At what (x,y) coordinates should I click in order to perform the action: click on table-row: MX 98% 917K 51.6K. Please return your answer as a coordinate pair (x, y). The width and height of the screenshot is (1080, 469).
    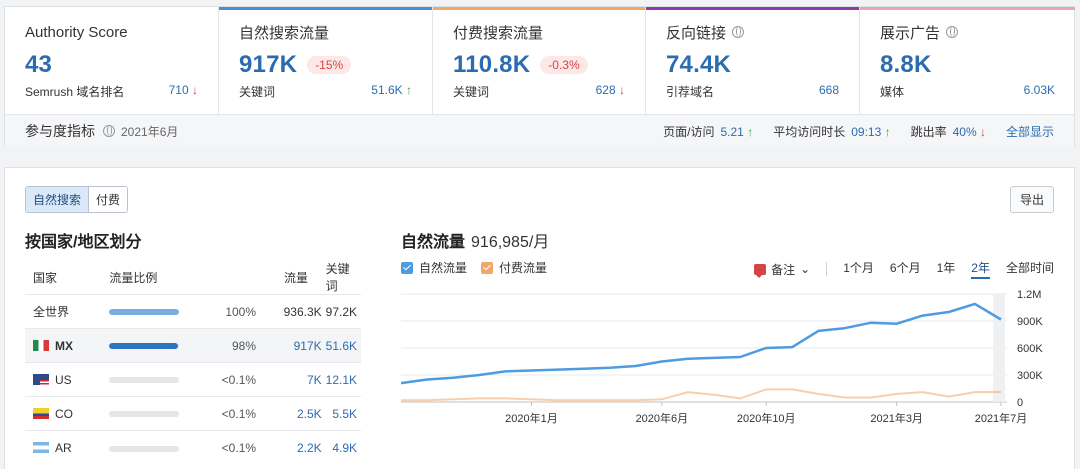
    Looking at the image, I should click on (193, 345).